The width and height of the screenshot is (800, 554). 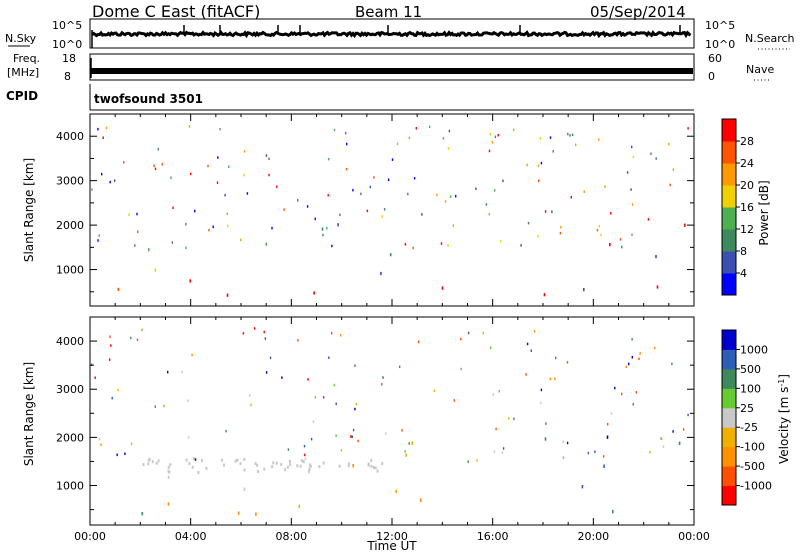 I want to click on velocity-colorbar-tick-label: -25, so click(x=749, y=427).